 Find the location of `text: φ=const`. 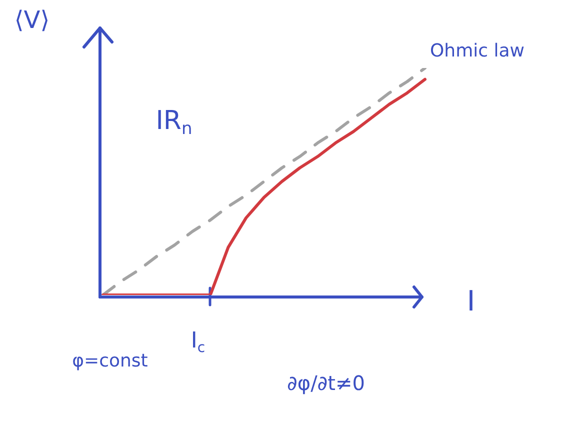

text: φ=const is located at coordinates (110, 361).